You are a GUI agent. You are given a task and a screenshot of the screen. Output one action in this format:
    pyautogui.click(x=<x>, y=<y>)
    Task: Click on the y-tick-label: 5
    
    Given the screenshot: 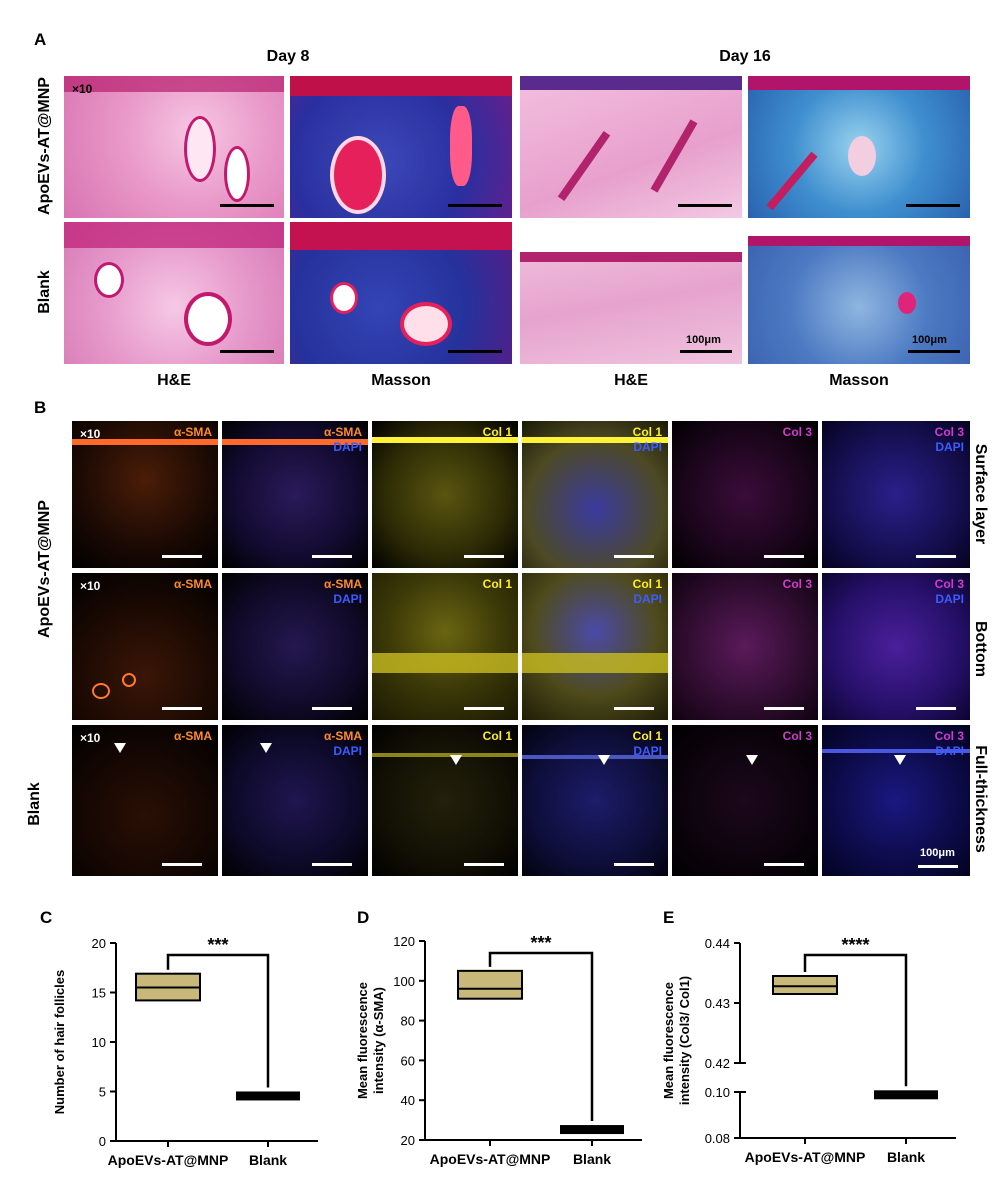 What is the action you would take?
    pyautogui.click(x=102, y=1092)
    